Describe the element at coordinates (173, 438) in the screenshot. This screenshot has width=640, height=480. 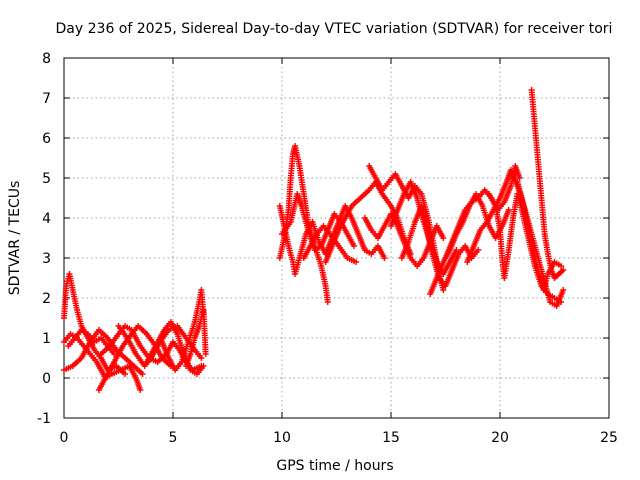
I see `x-tick-label: 5` at that location.